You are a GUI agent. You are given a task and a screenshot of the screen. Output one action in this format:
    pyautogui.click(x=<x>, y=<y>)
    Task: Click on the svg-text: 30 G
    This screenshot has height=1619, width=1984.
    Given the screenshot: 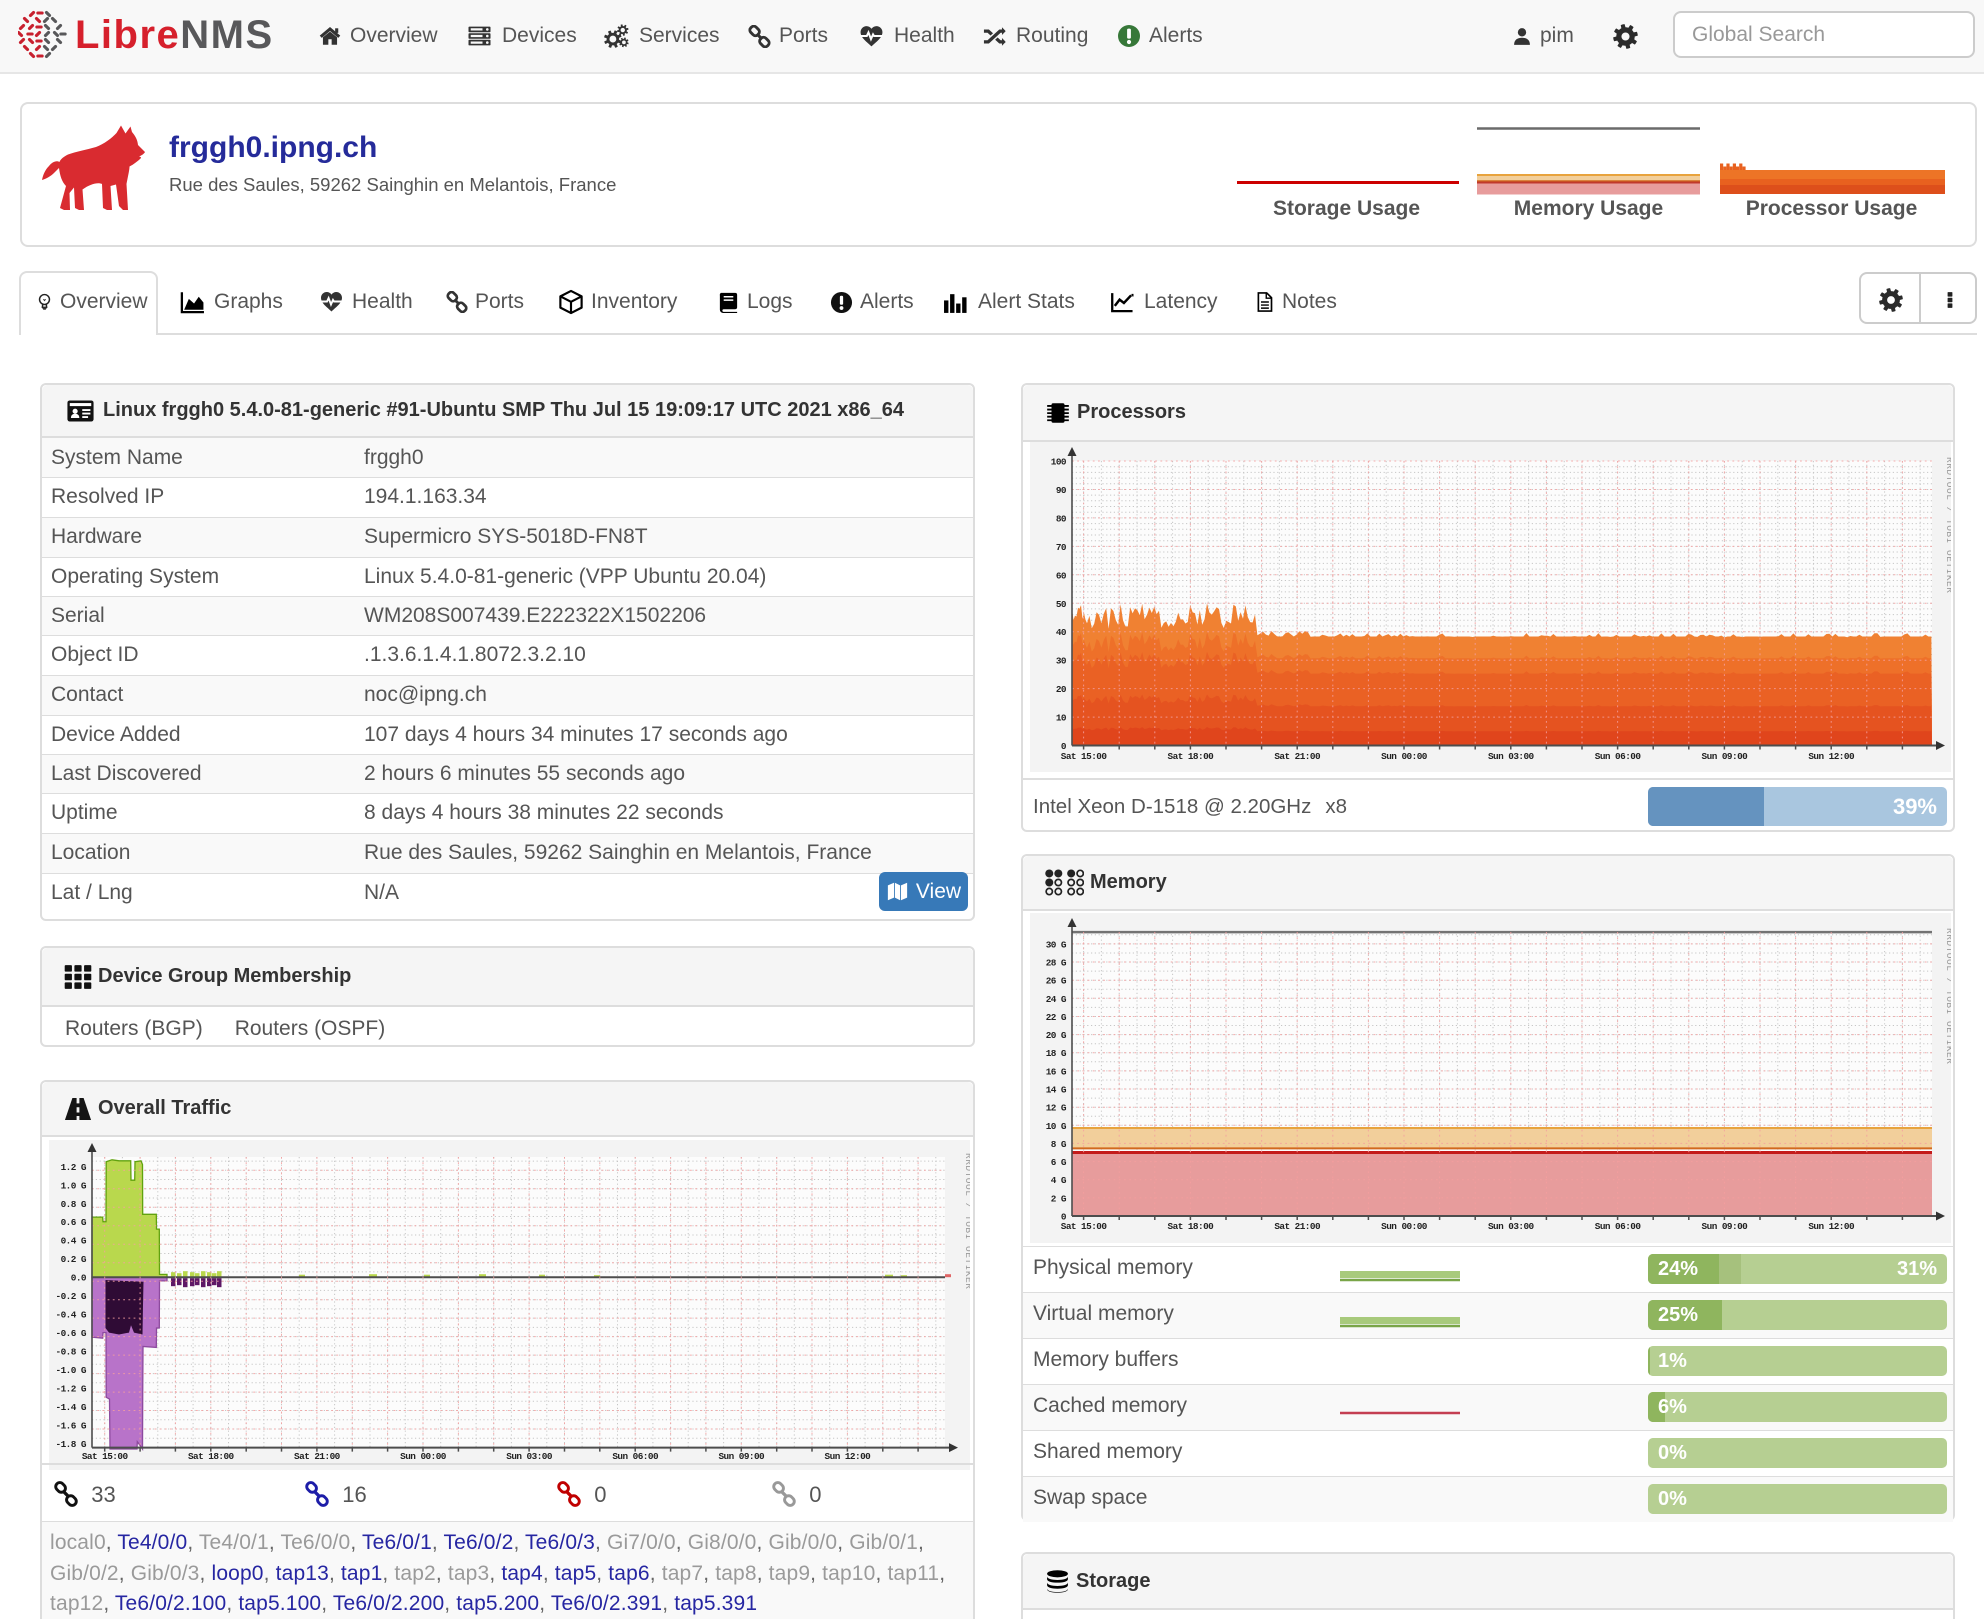 What is the action you would take?
    pyautogui.click(x=1056, y=944)
    